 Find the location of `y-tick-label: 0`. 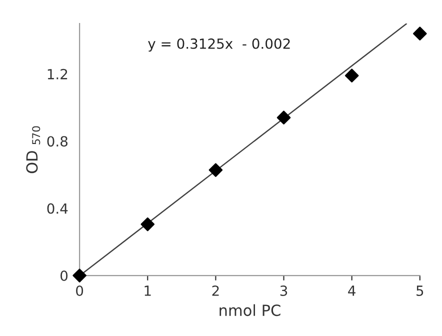

y-tick-label: 0 is located at coordinates (64, 275).